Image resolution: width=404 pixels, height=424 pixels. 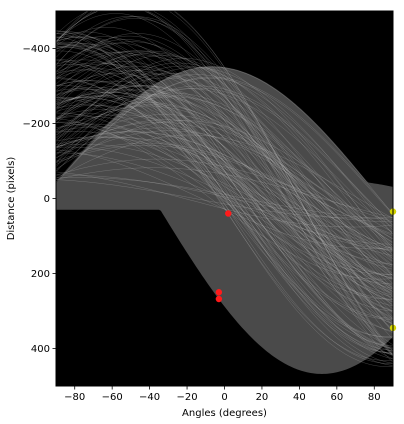 I want to click on x-axis-label: Angles (degrees), so click(x=224, y=413).